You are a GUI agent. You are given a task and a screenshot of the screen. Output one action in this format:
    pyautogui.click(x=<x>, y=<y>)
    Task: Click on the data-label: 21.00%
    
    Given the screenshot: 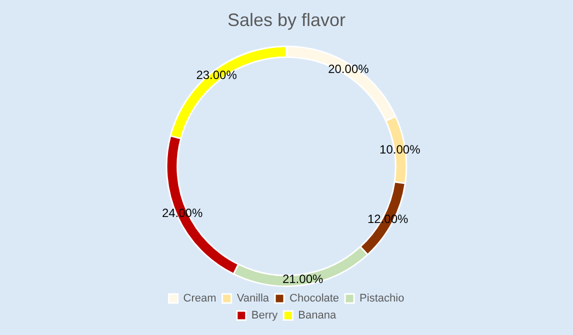 What is the action you would take?
    pyautogui.click(x=303, y=279)
    